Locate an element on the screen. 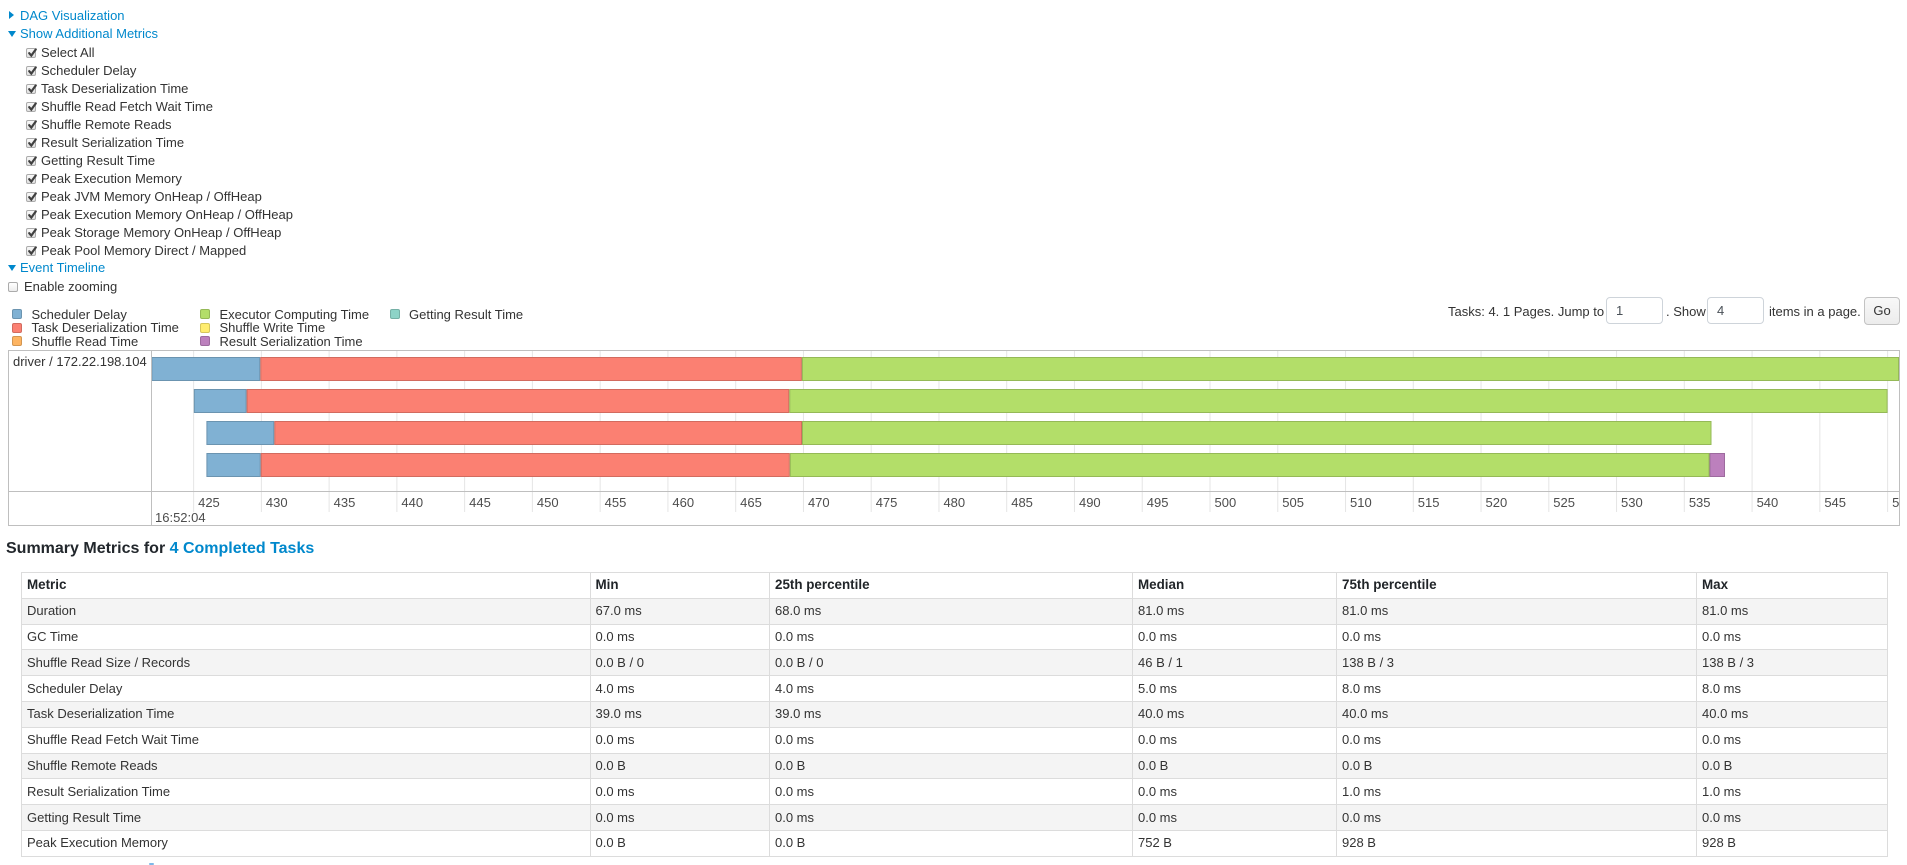 The height and width of the screenshot is (865, 1907). svg-text: 485 is located at coordinates (1022, 502).